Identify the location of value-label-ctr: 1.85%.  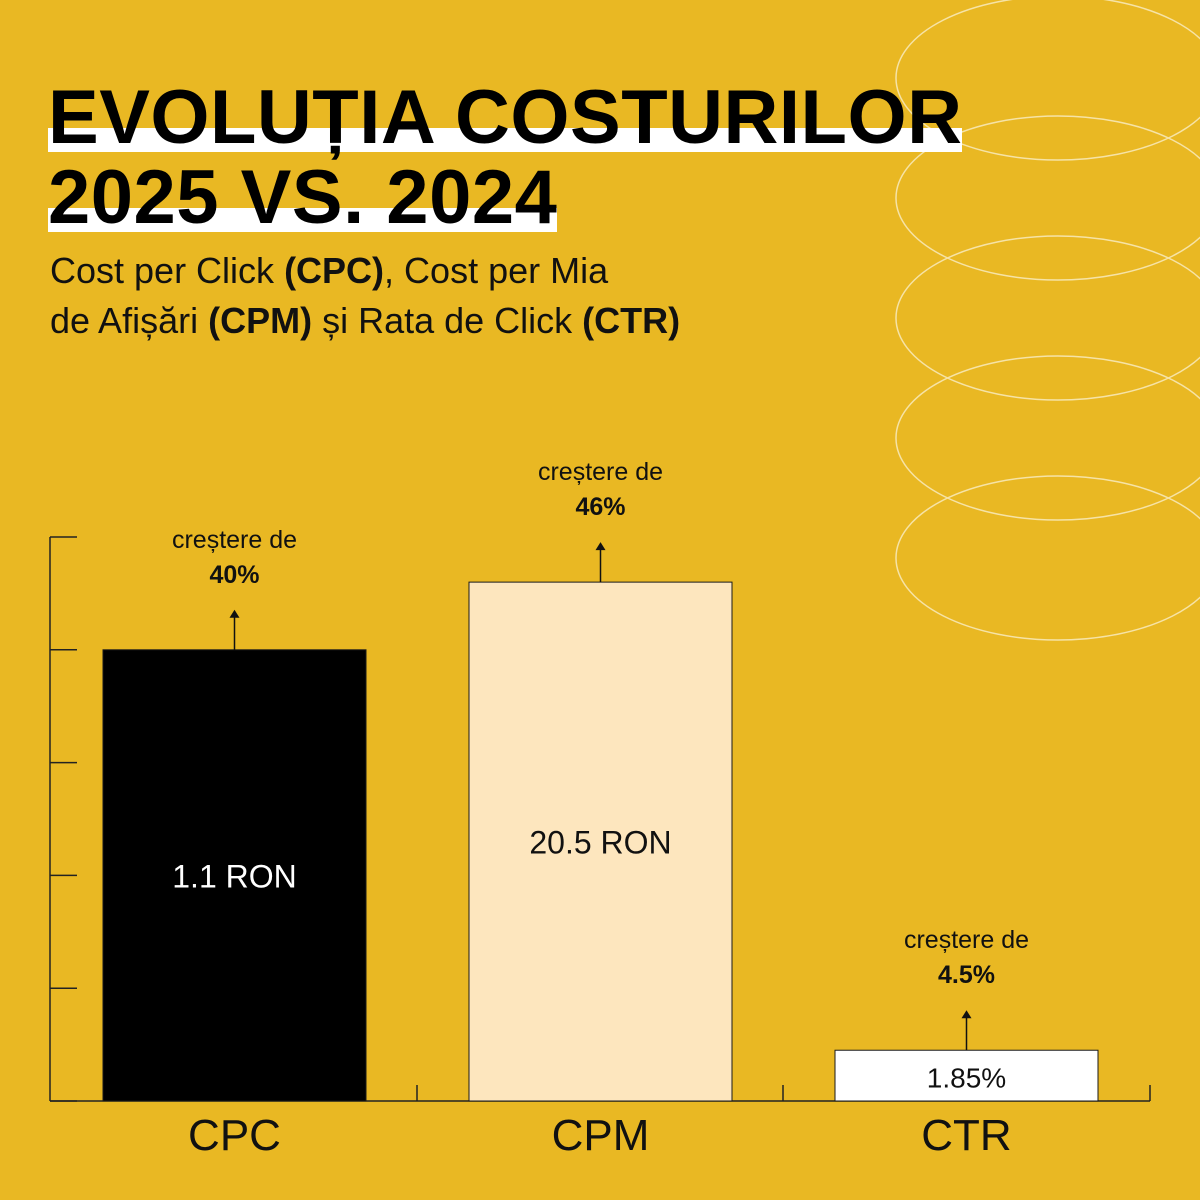
(966, 1078).